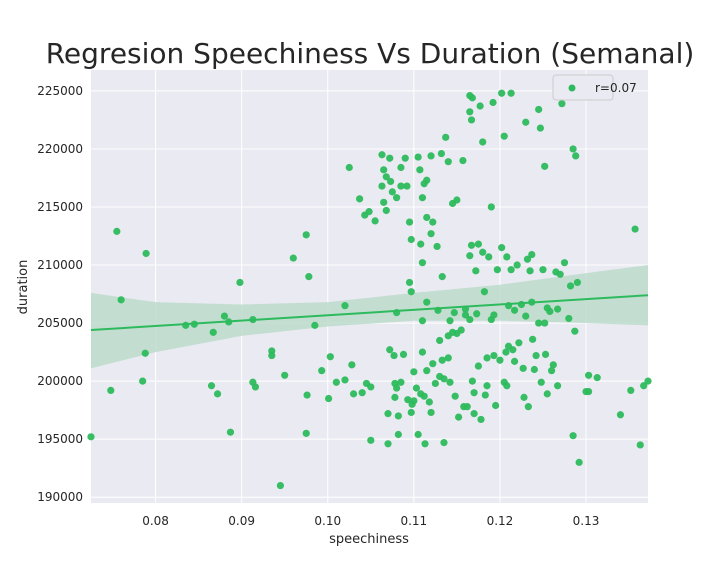 This screenshot has width=720, height=576. I want to click on regression-line, so click(369, 313).